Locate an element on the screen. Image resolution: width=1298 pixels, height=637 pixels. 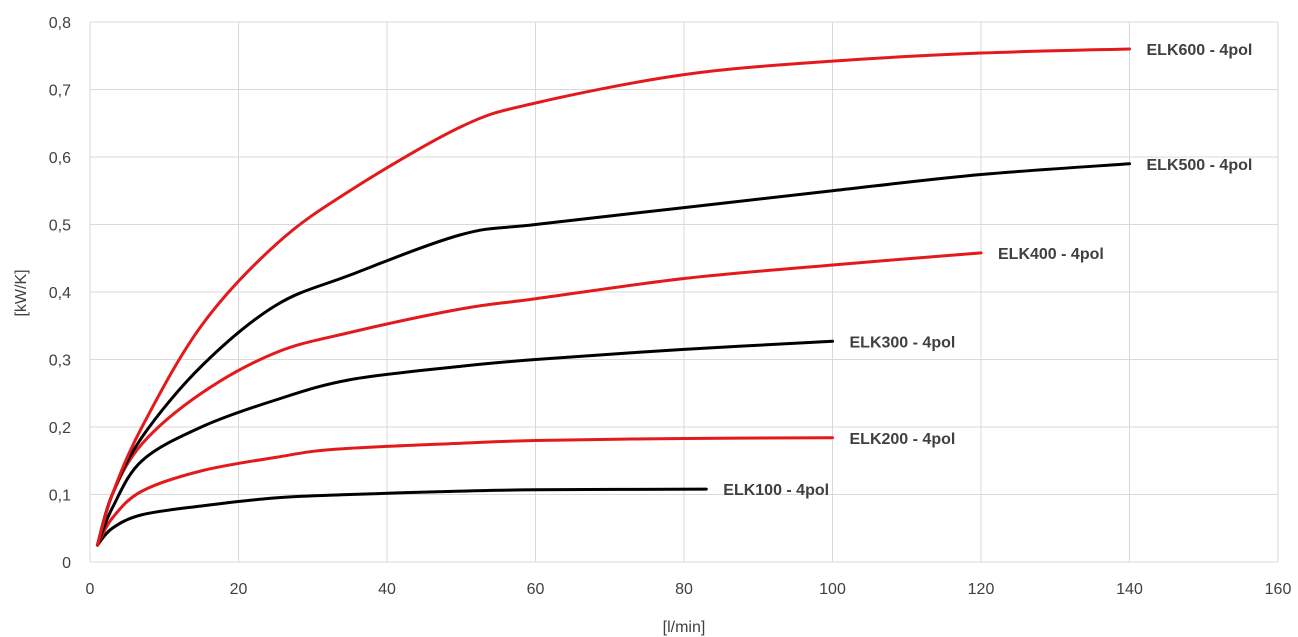
series-label-elk200: ELK200 - 4pol is located at coordinates (903, 439).